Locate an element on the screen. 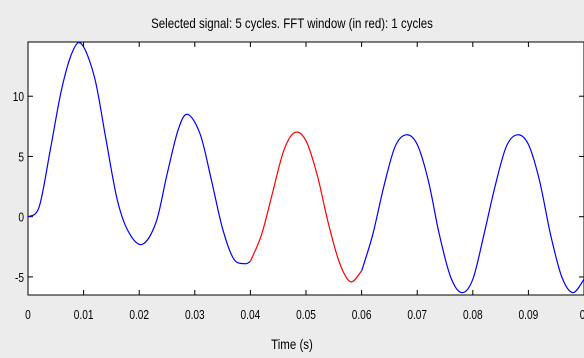 This screenshot has height=358, width=584. x-axis-label: Time (s) is located at coordinates (292, 344).